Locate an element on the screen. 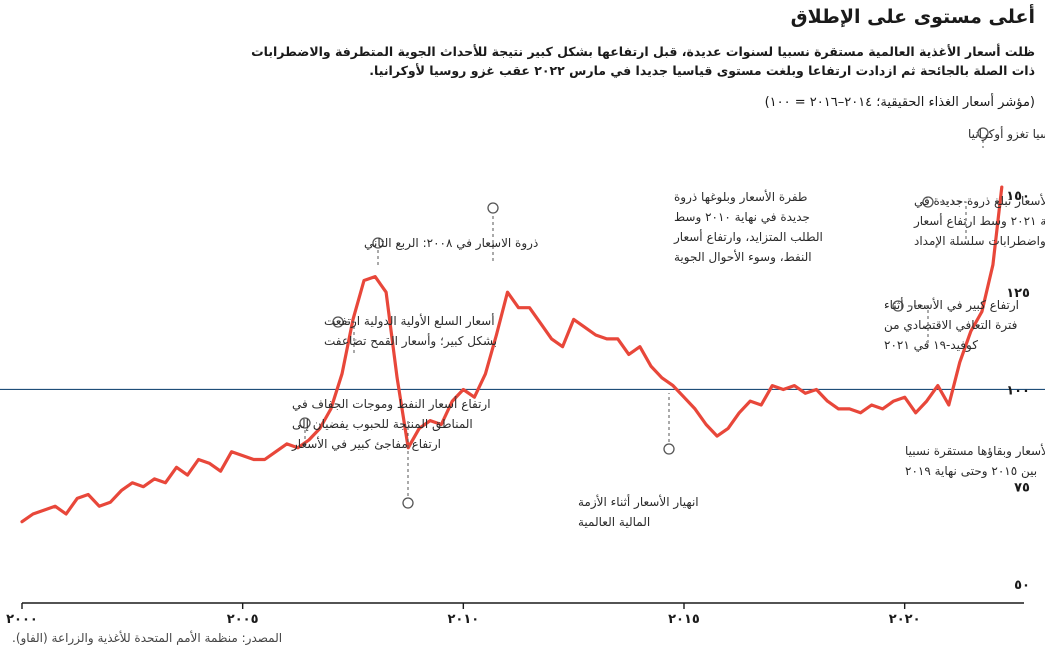  annotation-line: ذروة الاسعار في ٢٠٠٨: الربع الثاني is located at coordinates (451, 243).